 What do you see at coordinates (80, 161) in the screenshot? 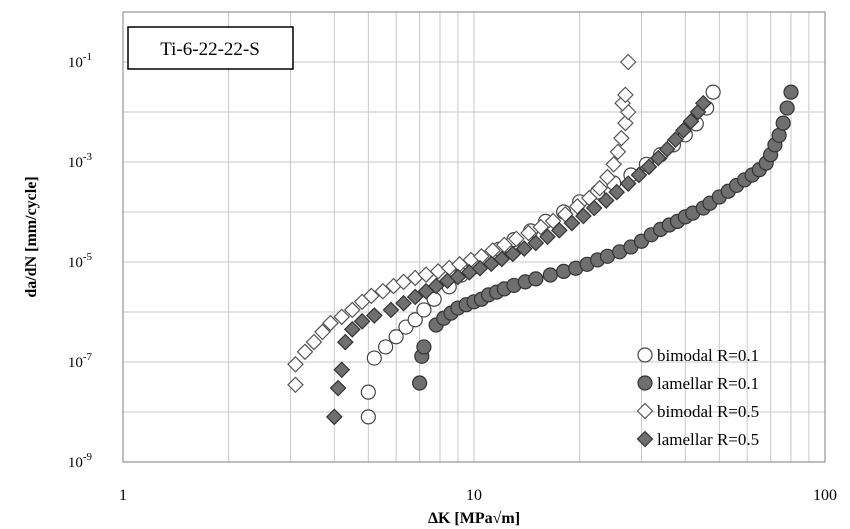
I see `y-tick-label: 10⁻³` at bounding box center [80, 161].